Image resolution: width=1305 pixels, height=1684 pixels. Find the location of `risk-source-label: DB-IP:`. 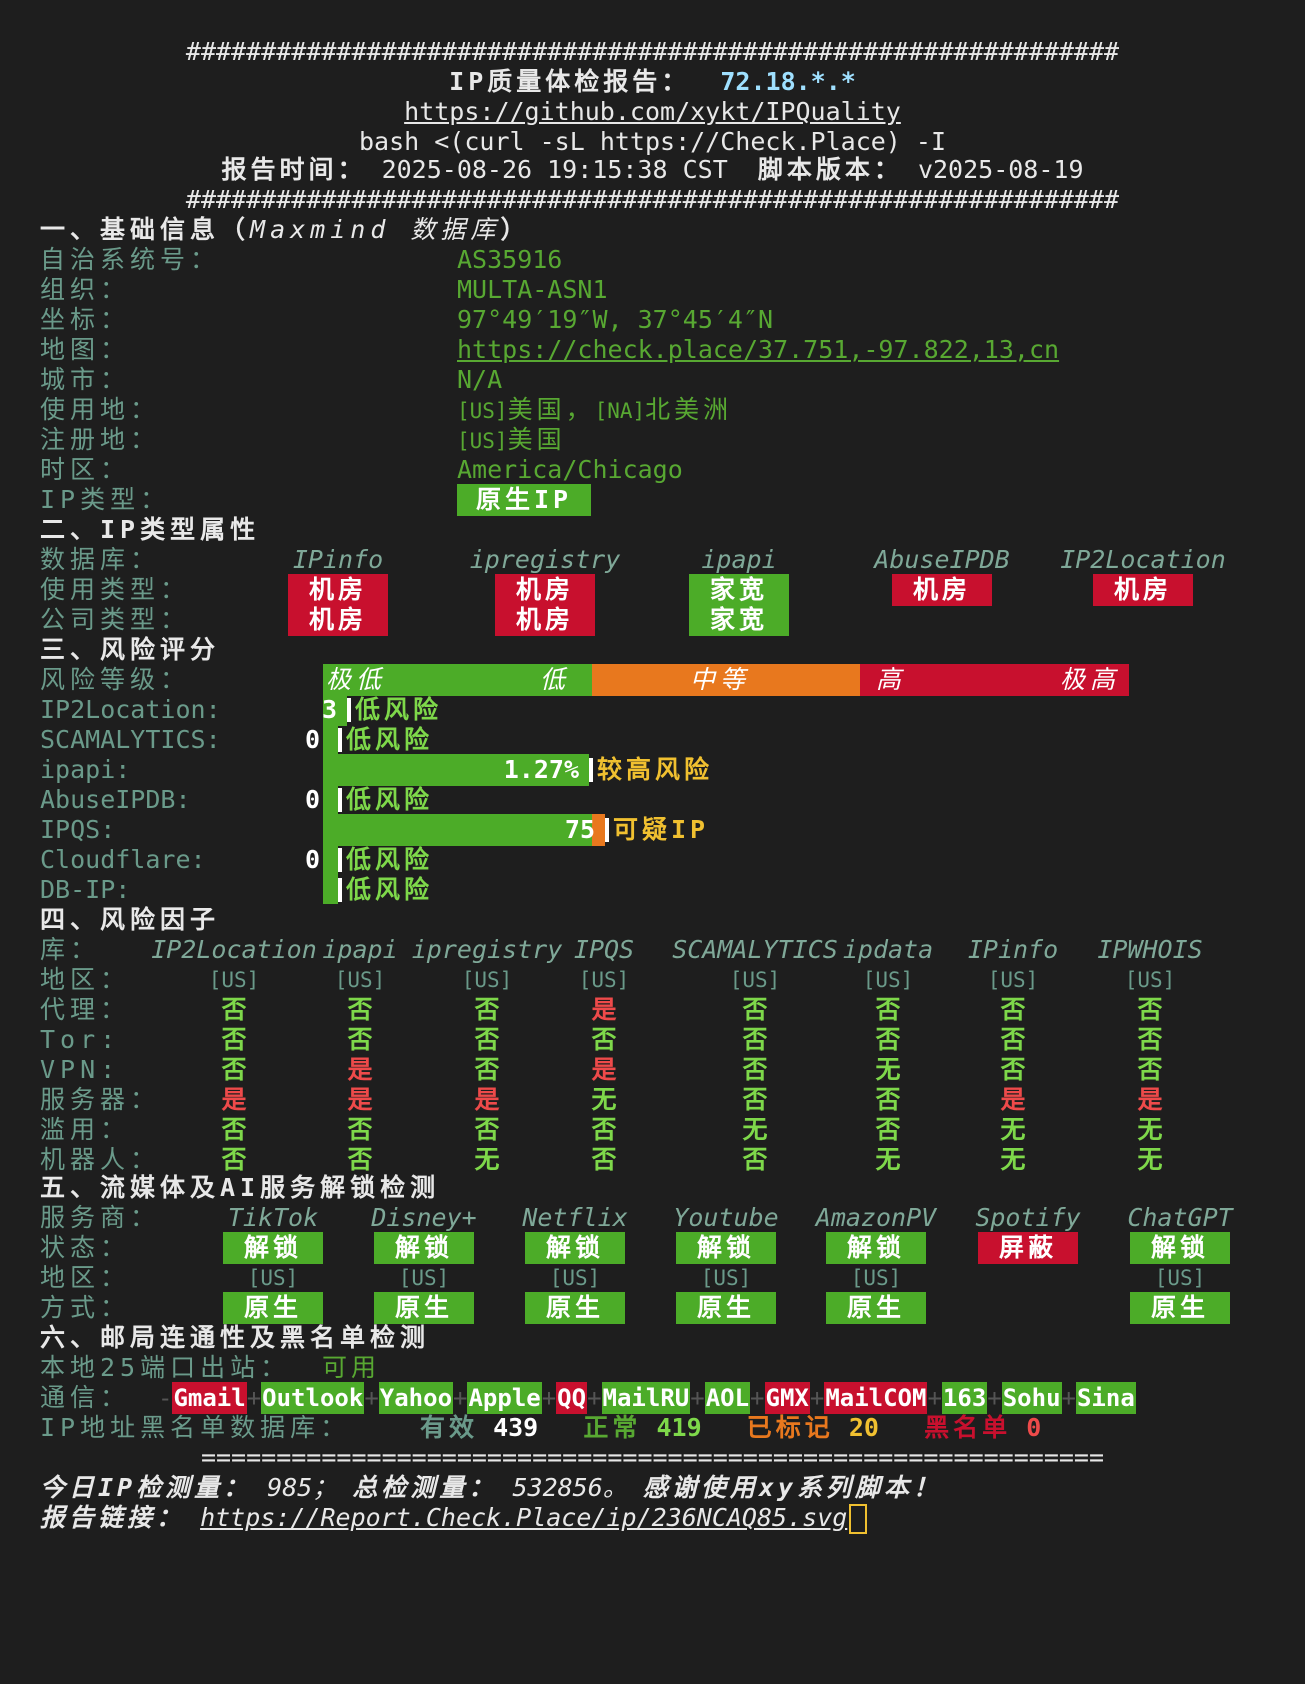

risk-source-label: DB-IP: is located at coordinates (85, 889).